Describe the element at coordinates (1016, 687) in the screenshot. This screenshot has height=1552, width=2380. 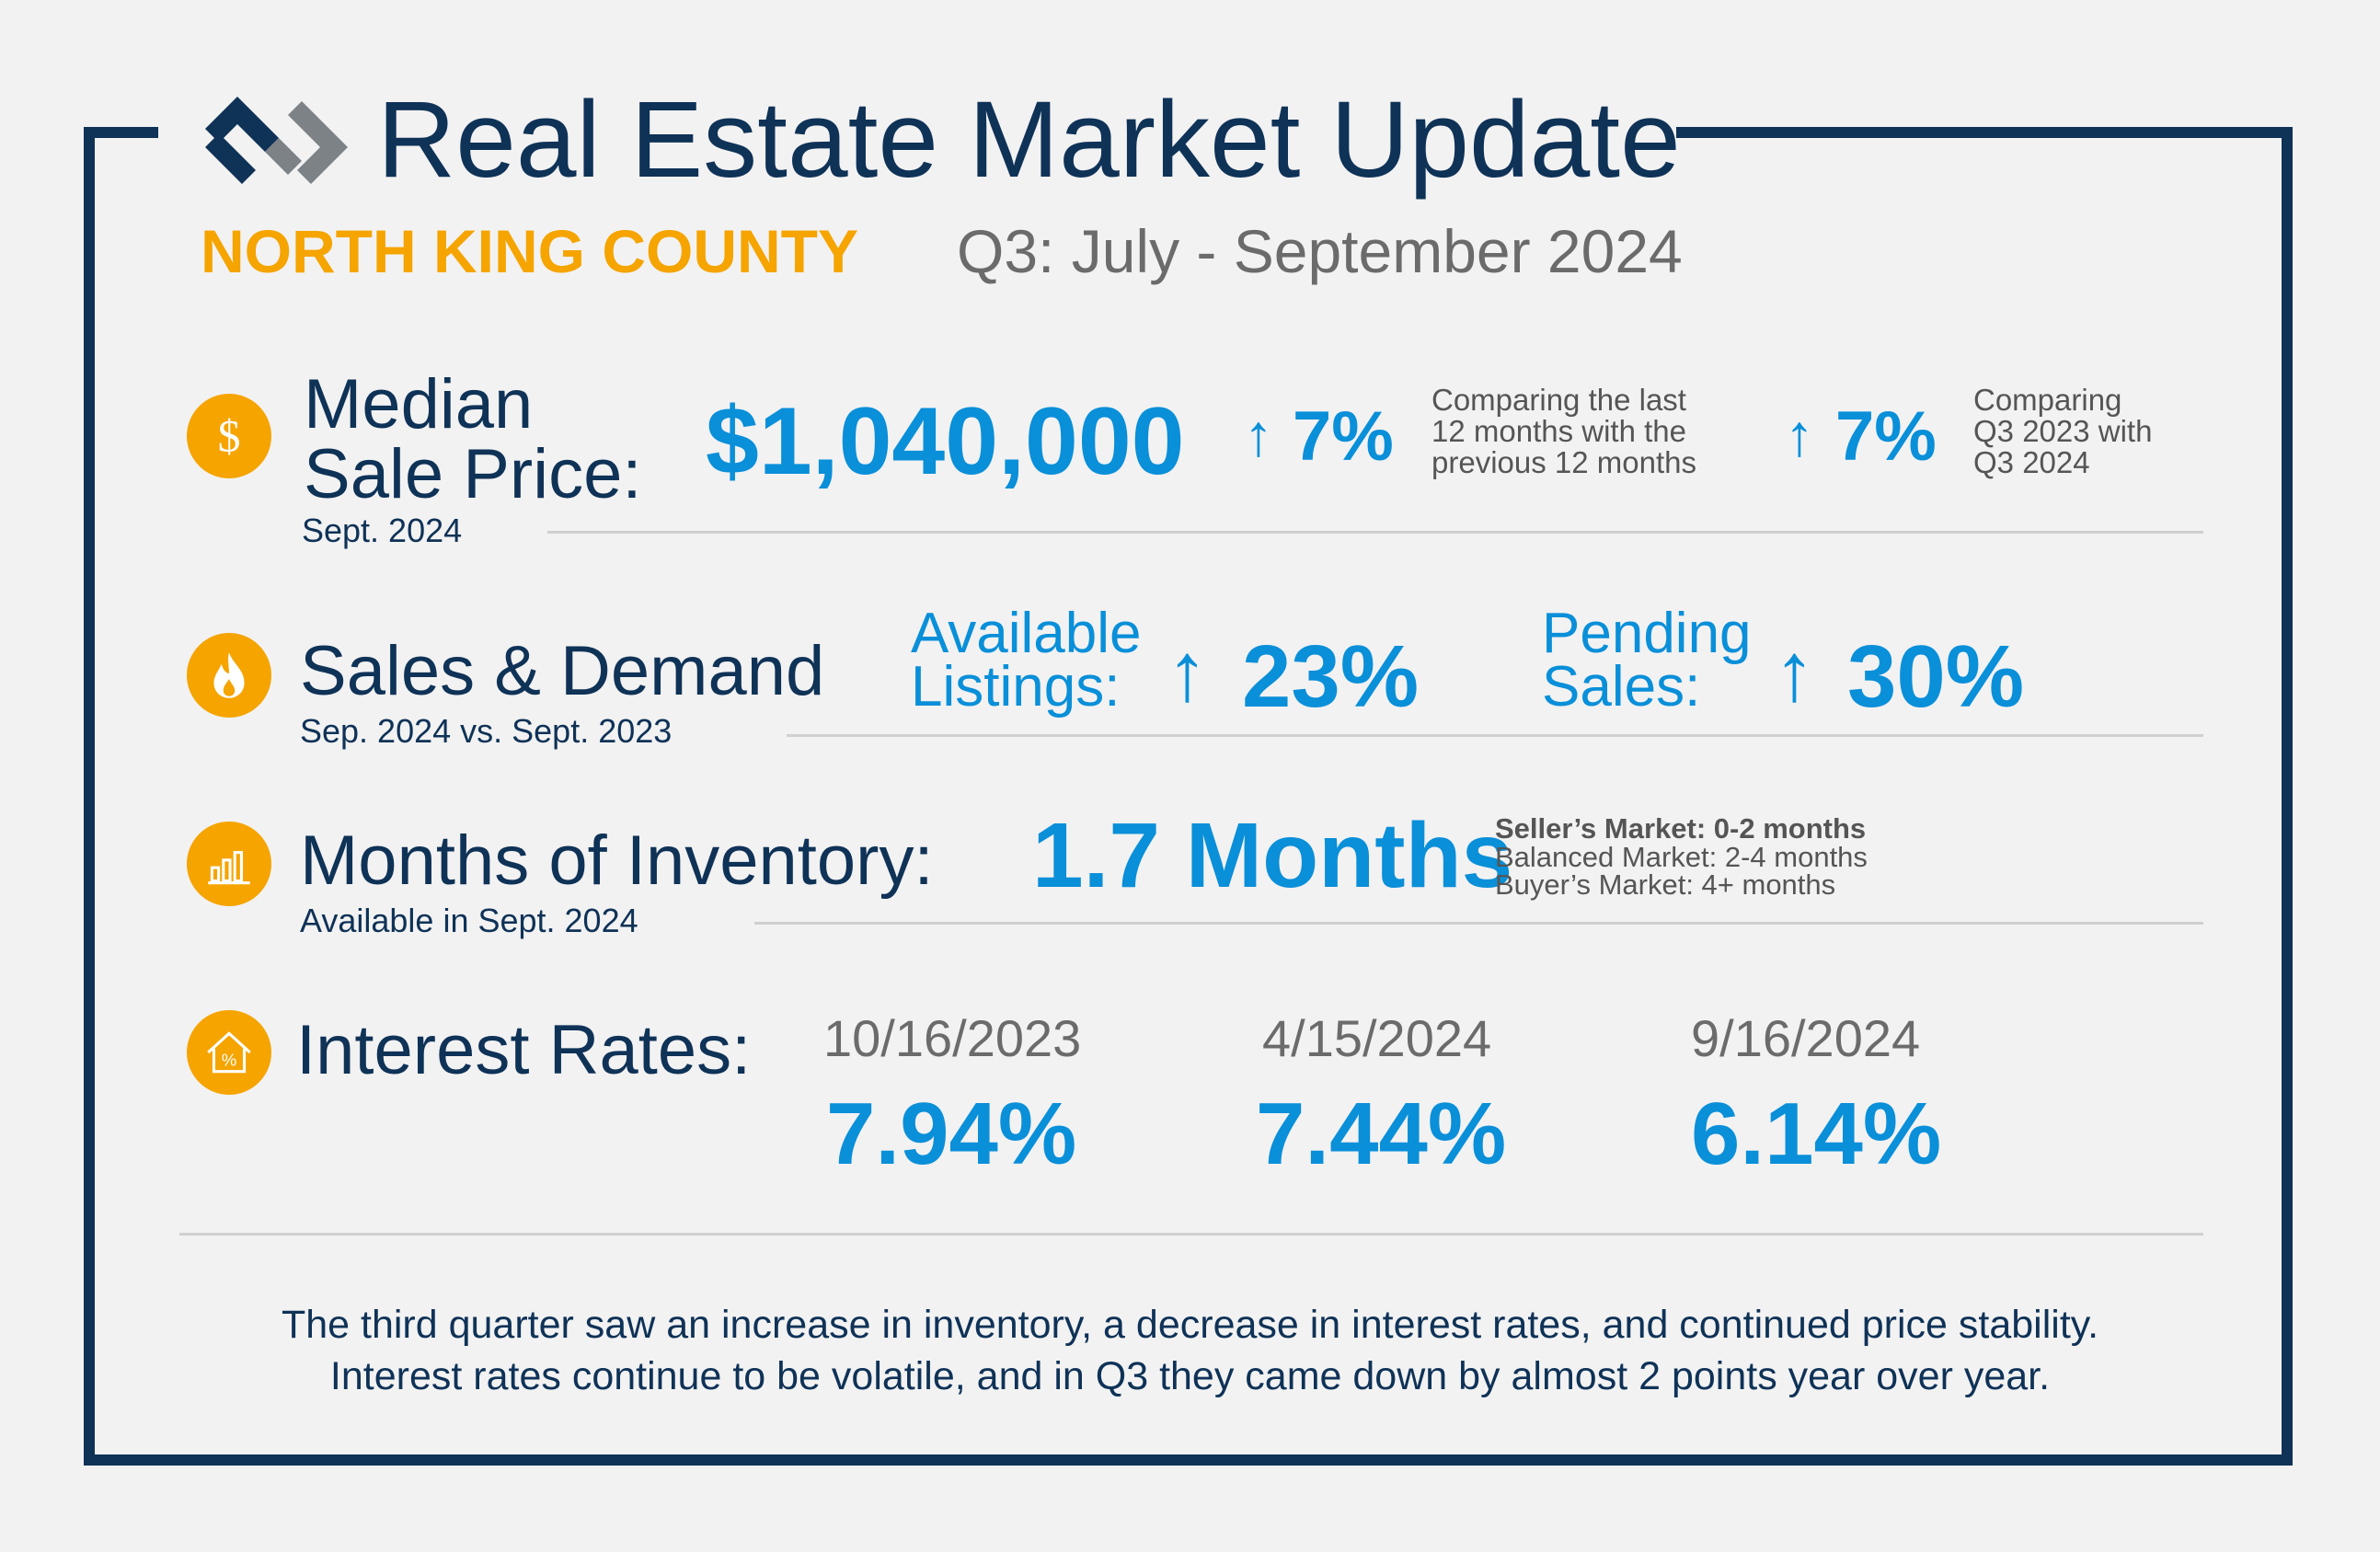
I see `listings-label-line2: Listings:` at that location.